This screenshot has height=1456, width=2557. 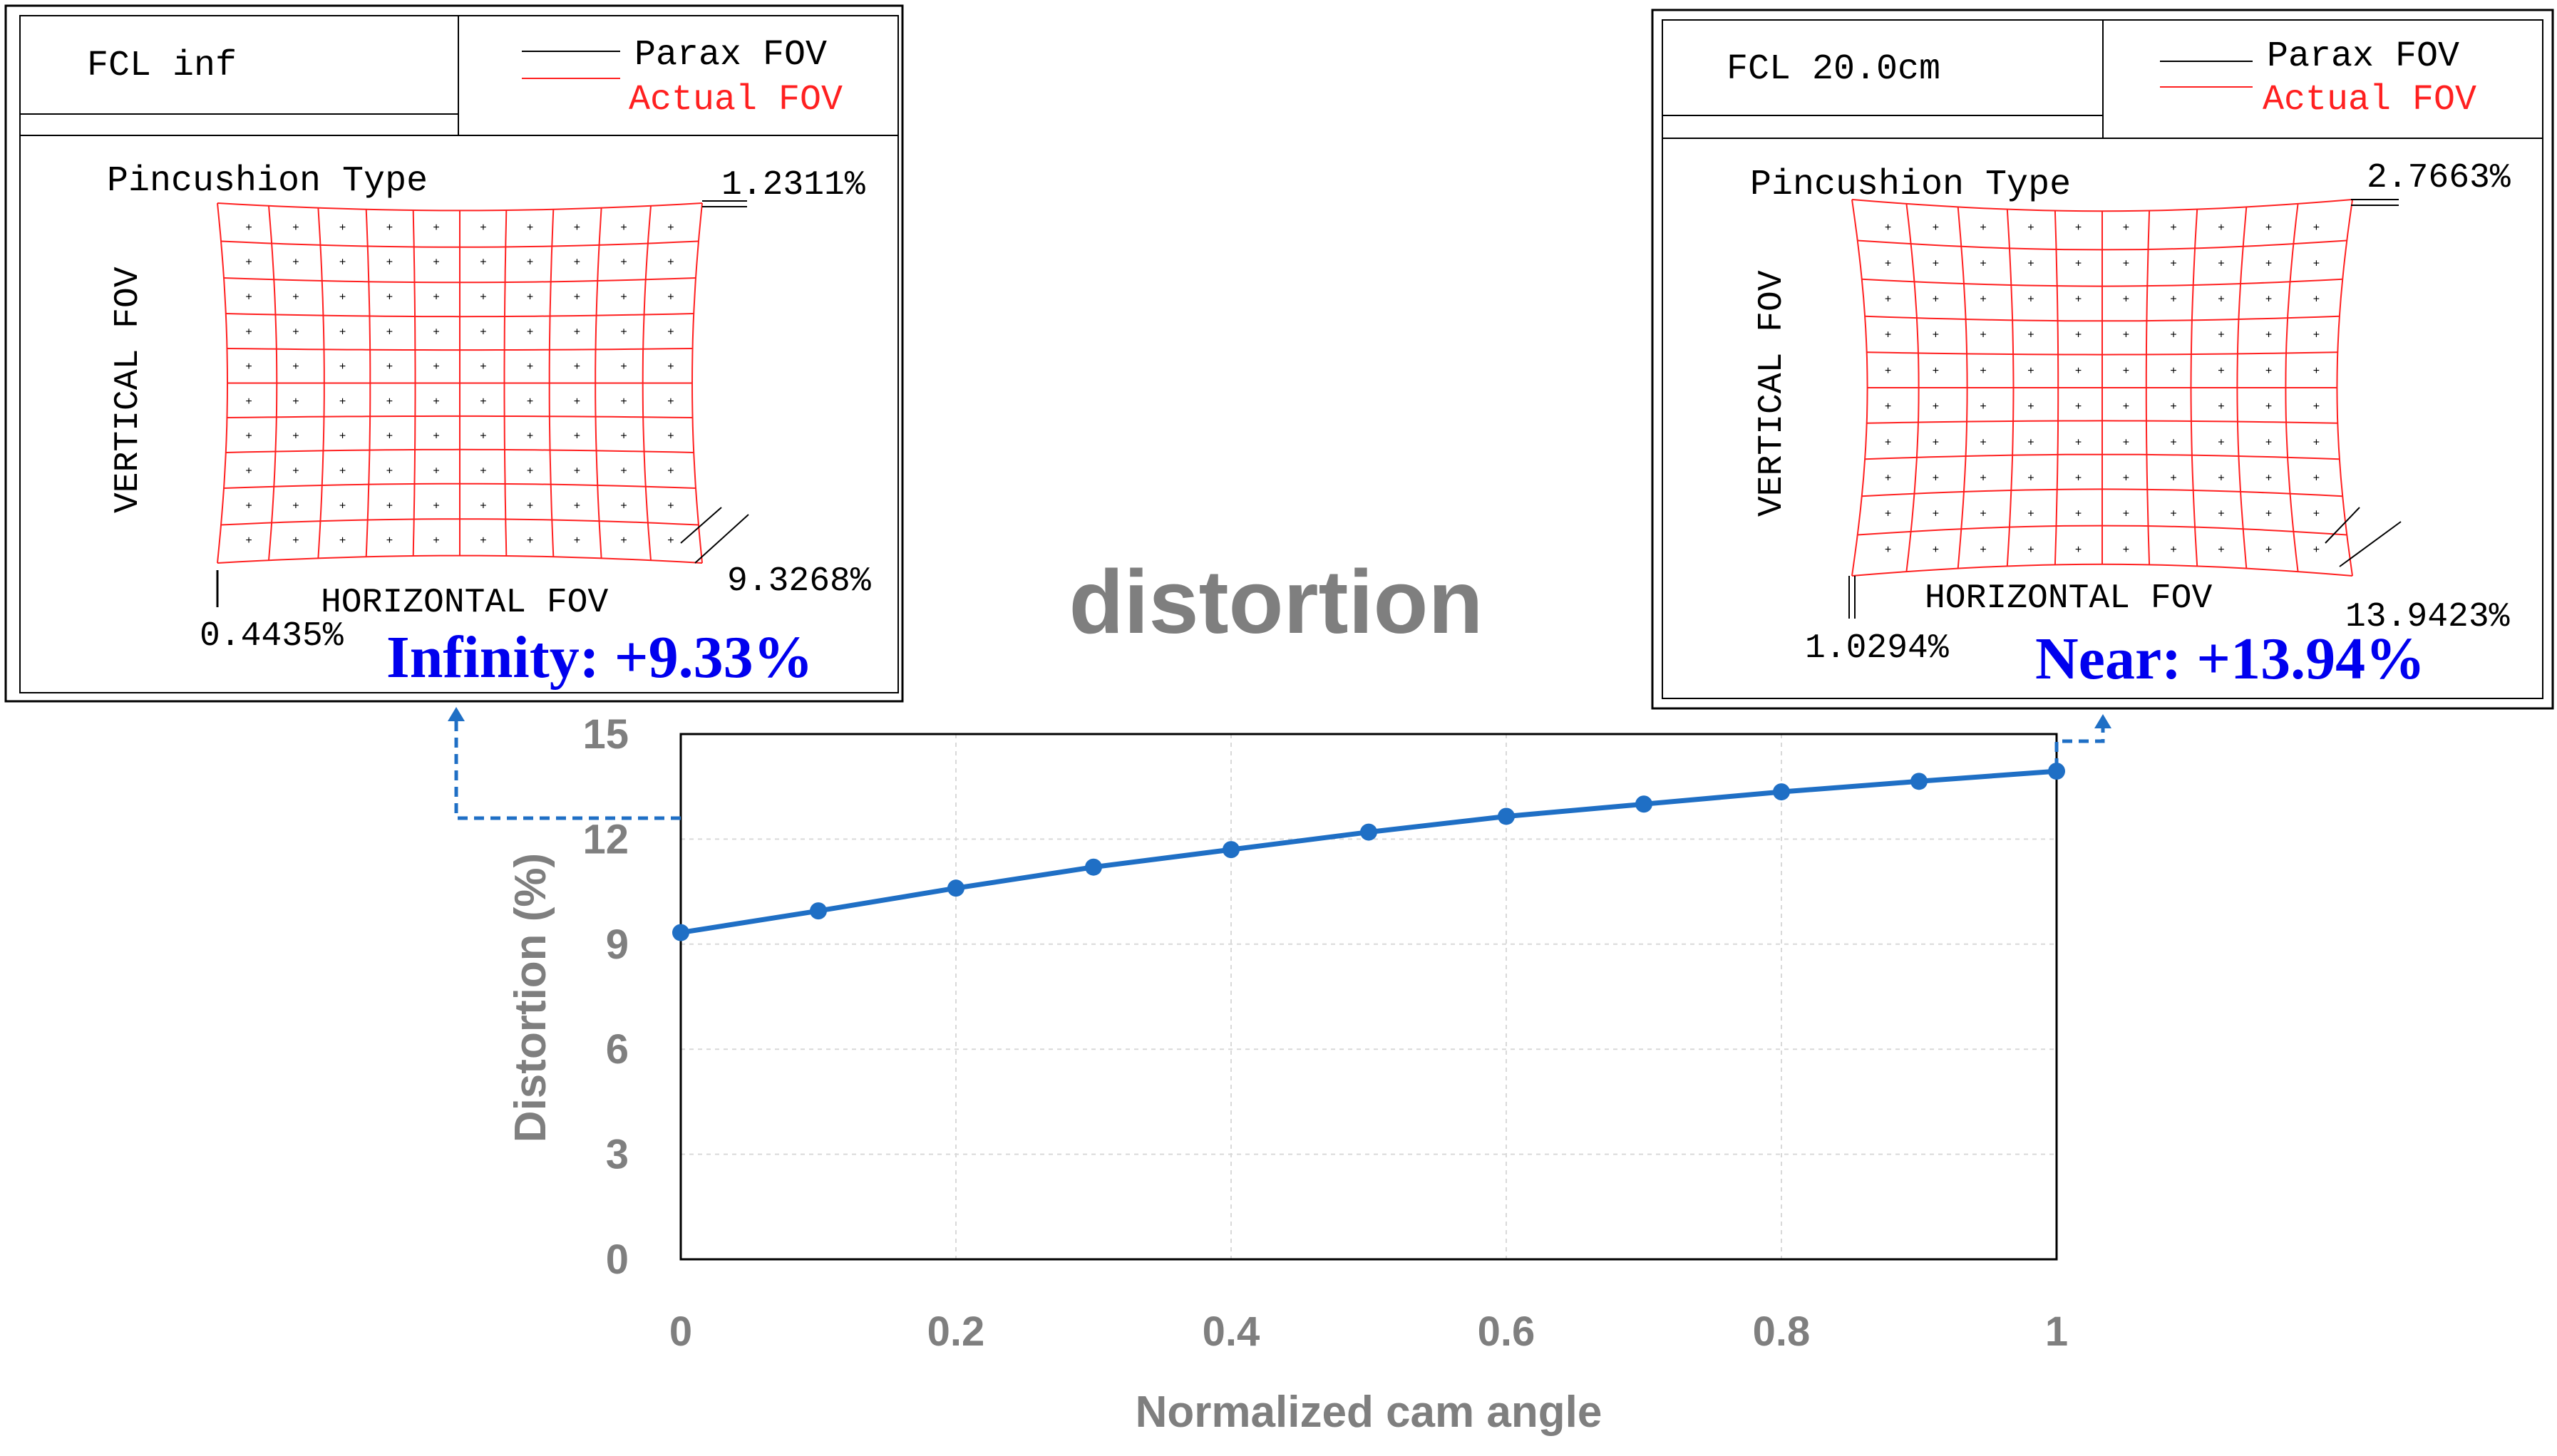 What do you see at coordinates (731, 55) in the screenshot?
I see `legend-parax-label: Parax FOV` at bounding box center [731, 55].